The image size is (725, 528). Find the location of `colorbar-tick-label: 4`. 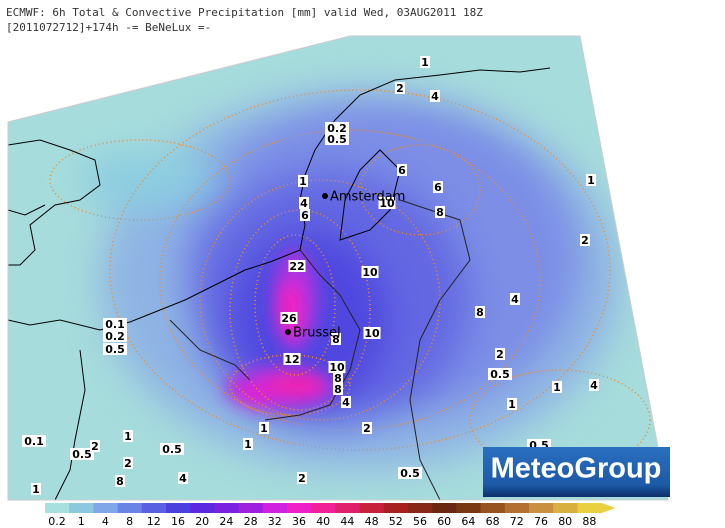

colorbar-tick-label: 4 is located at coordinates (105, 521).